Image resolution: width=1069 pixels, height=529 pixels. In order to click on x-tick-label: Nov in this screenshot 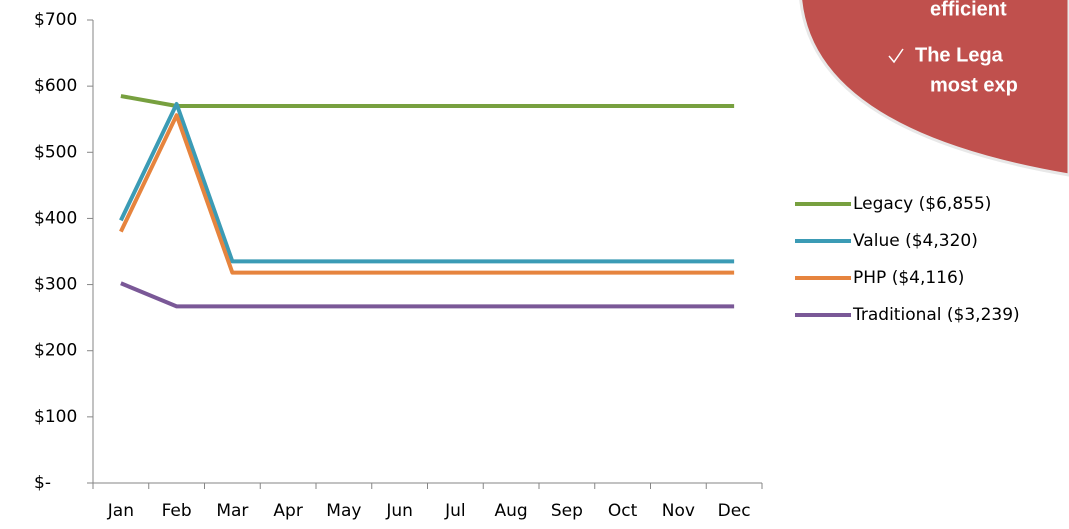, I will do `click(678, 511)`.